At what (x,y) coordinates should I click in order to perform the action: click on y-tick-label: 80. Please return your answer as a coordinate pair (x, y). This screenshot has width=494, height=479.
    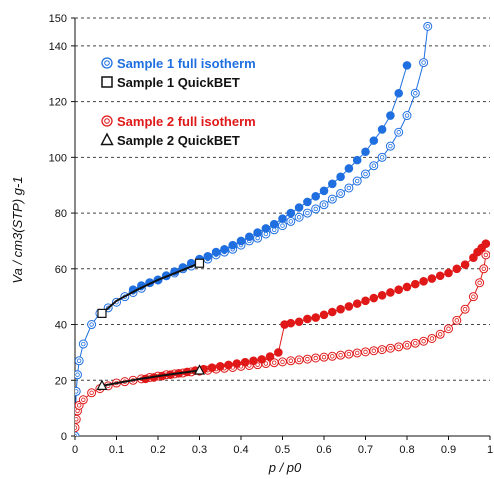
    Looking at the image, I should click on (61, 214).